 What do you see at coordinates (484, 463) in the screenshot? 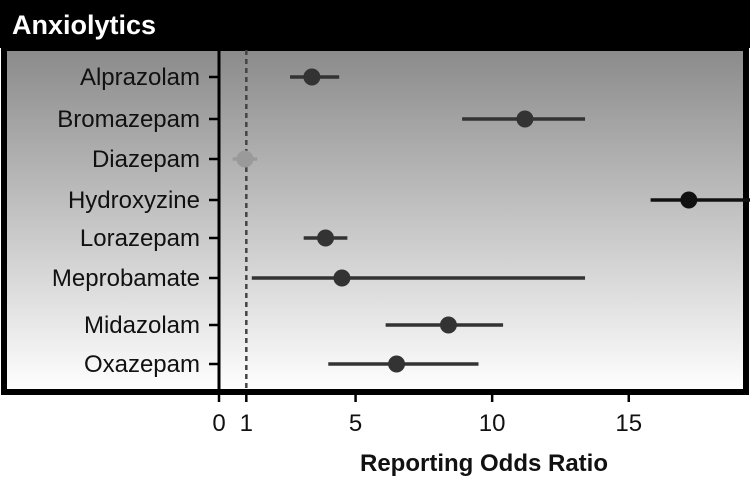
I see `x-axis-title: Reporting Odds Ratio` at bounding box center [484, 463].